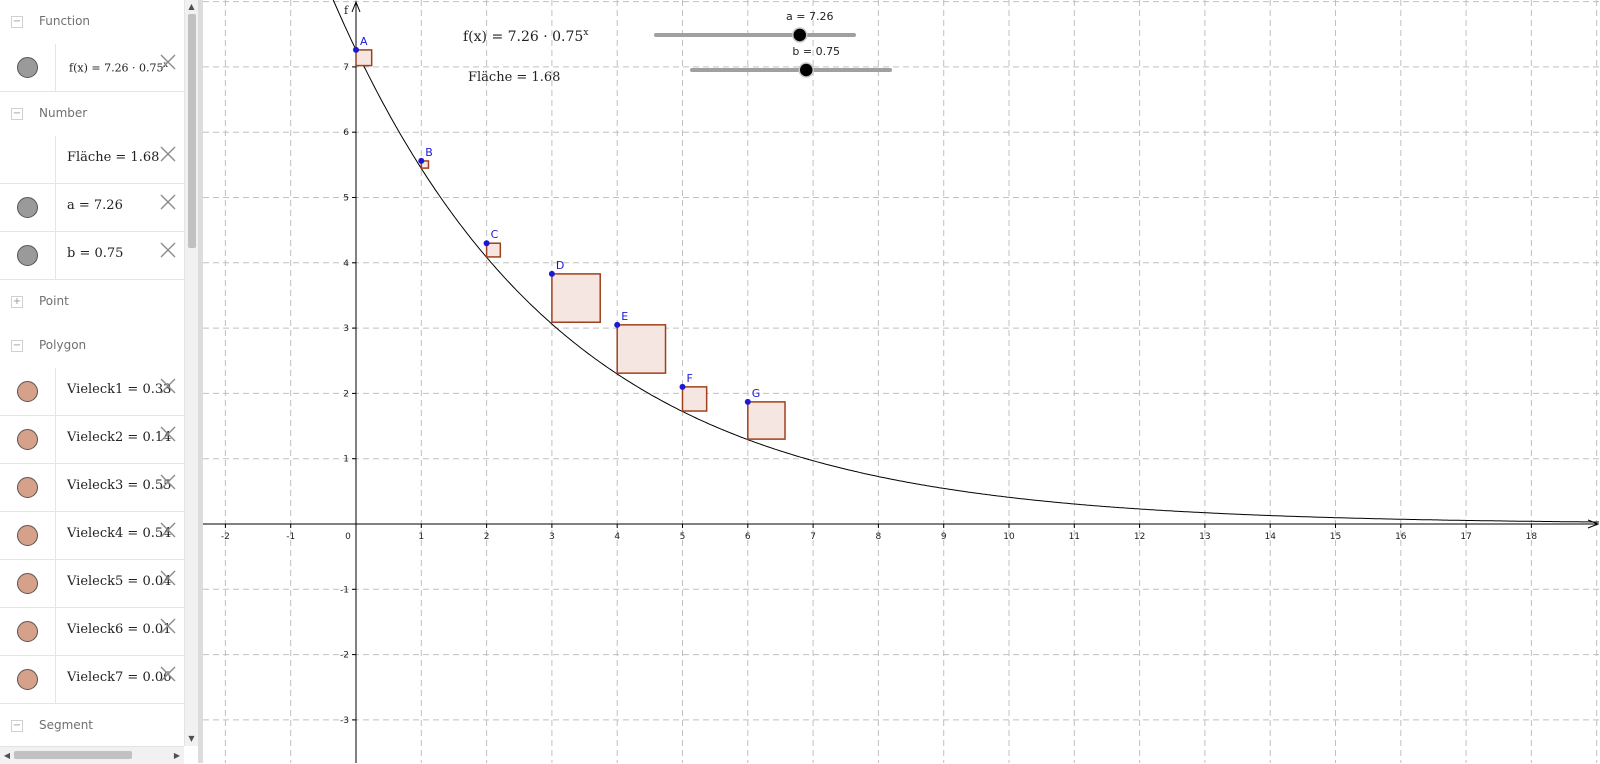 The height and width of the screenshot is (764, 1600). Describe the element at coordinates (119, 437) in the screenshot. I see `algebra-item-text: Vieleck2 = 0.14` at that location.